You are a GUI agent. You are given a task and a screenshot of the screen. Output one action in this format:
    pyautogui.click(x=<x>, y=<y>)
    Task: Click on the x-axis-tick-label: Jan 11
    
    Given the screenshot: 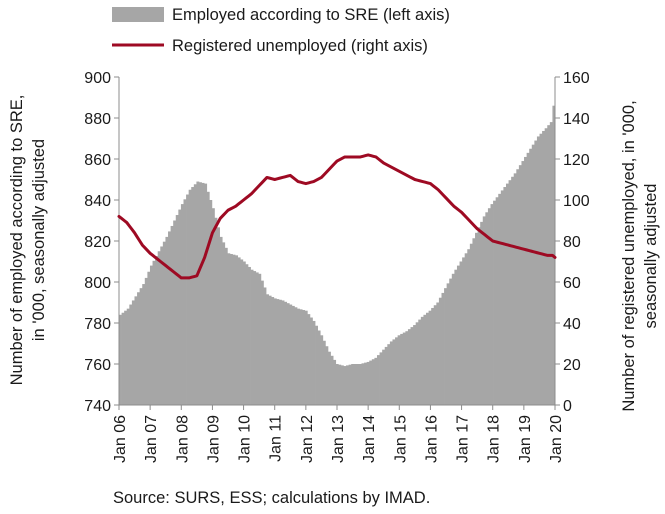 What is the action you would take?
    pyautogui.click(x=276, y=438)
    